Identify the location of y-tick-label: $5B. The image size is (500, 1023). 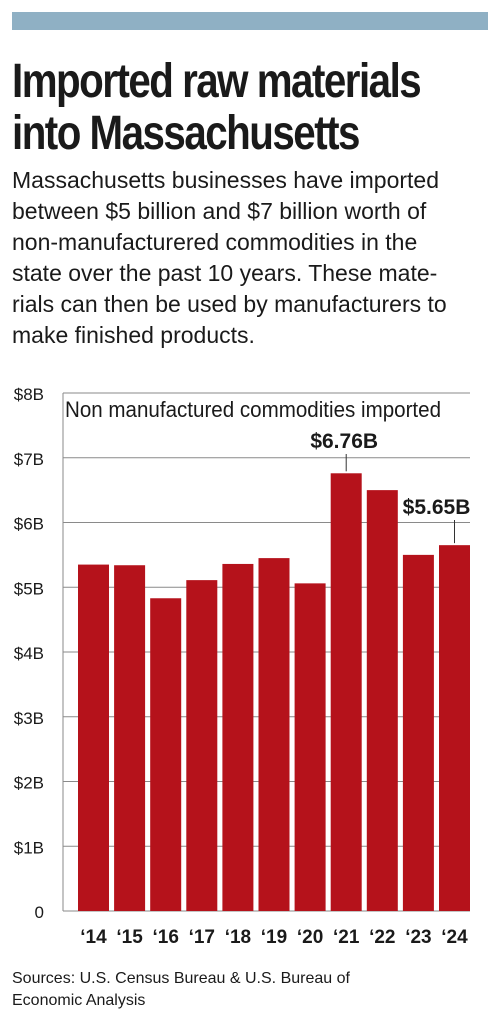
(29, 588).